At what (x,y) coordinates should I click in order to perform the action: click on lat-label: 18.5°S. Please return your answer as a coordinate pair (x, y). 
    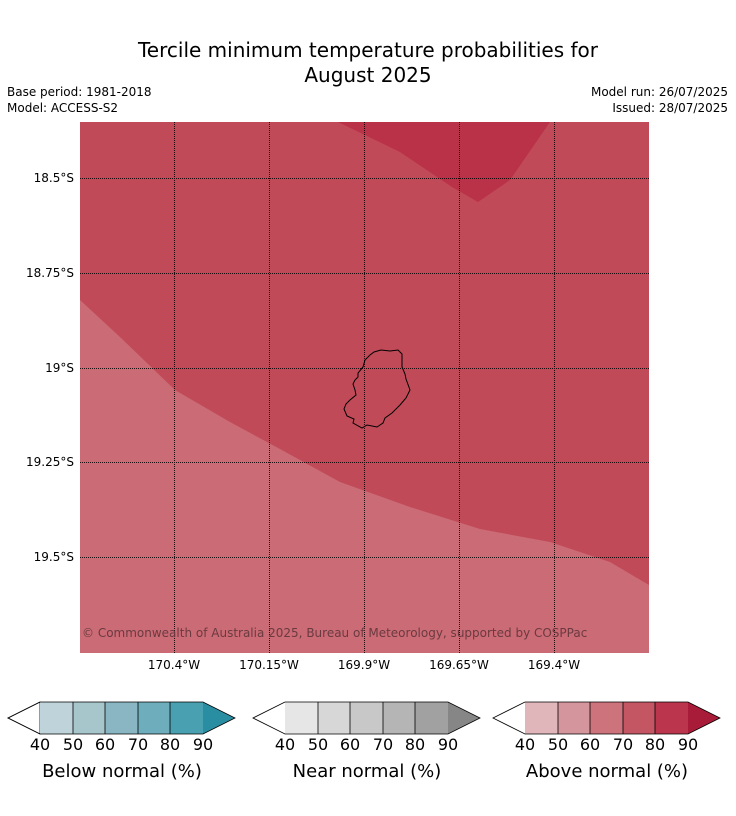
    Looking at the image, I should click on (53, 178).